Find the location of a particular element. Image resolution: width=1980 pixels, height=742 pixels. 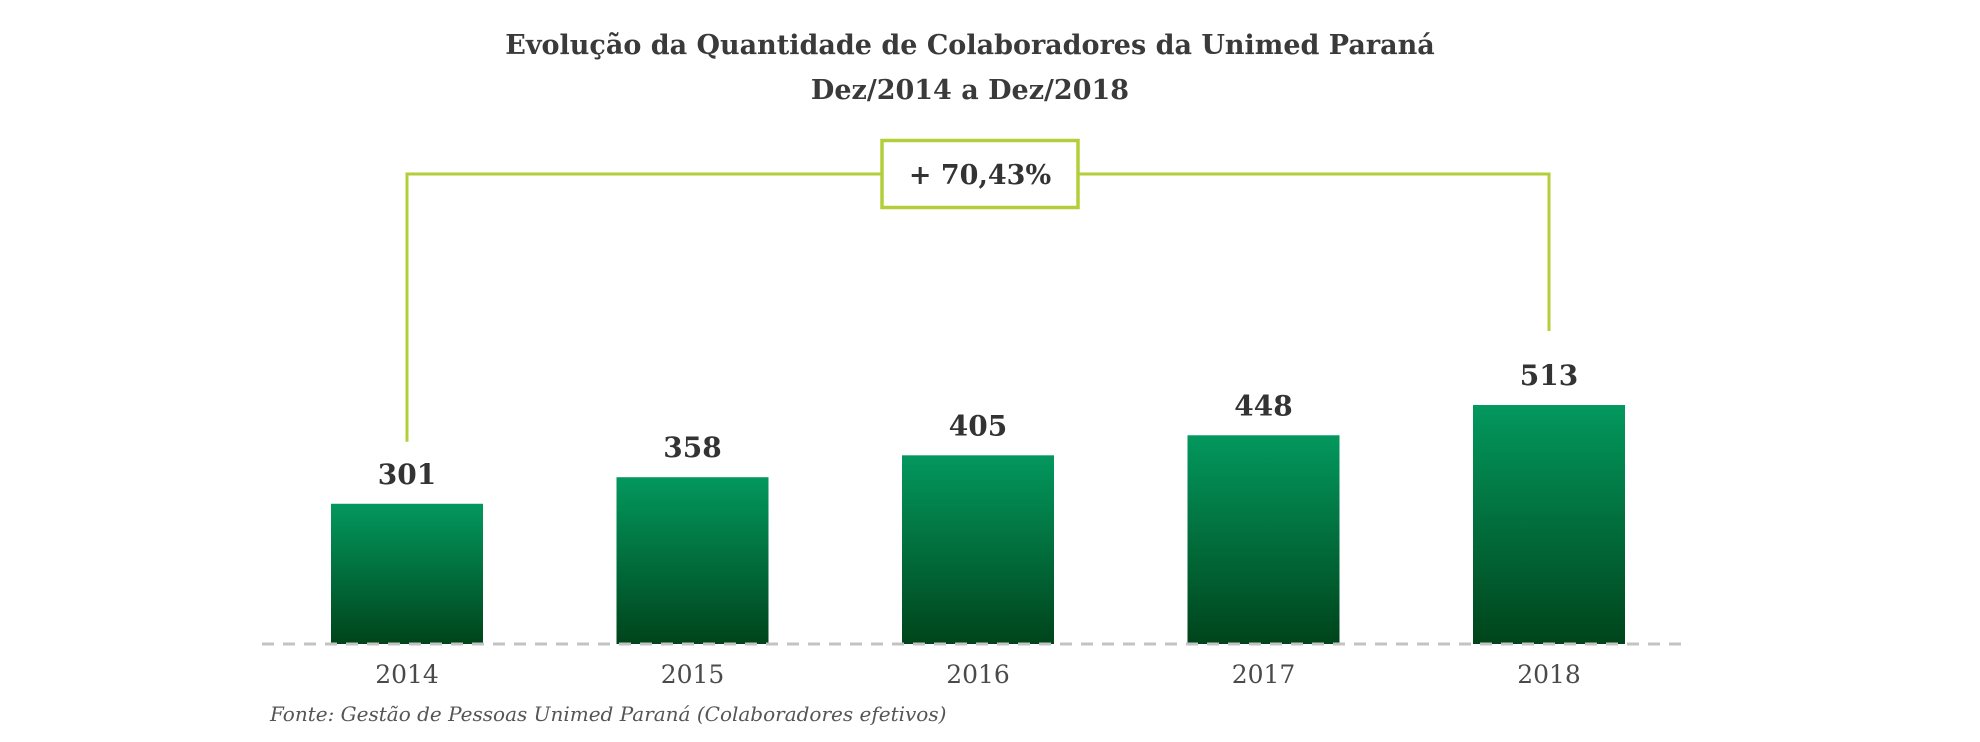

value-label-2016: 405 is located at coordinates (978, 425).